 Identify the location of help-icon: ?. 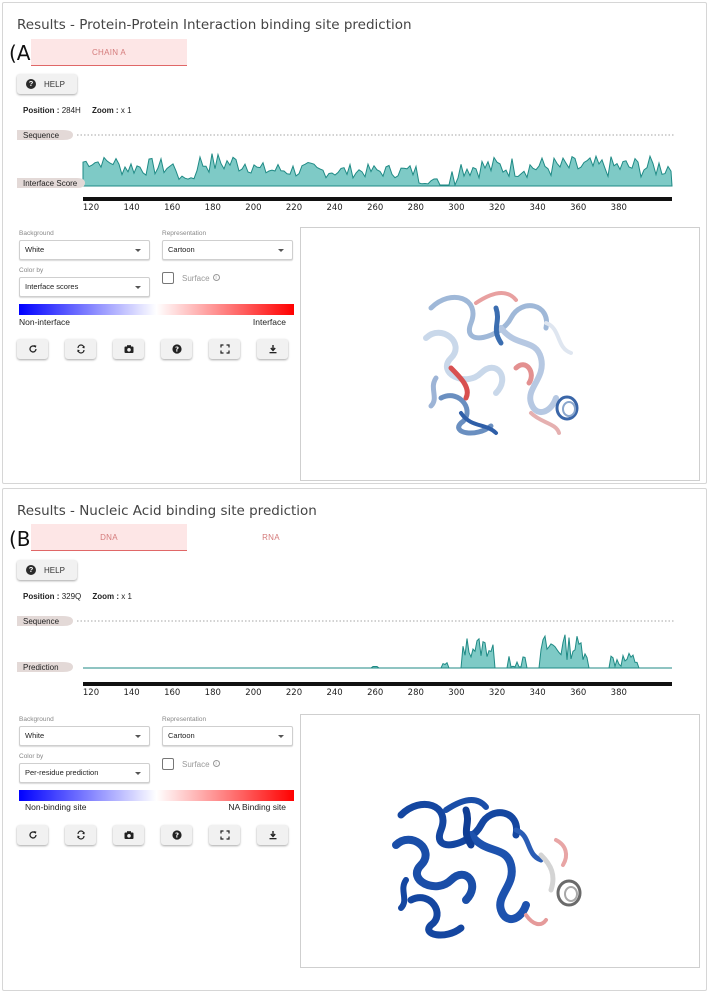
(176, 349).